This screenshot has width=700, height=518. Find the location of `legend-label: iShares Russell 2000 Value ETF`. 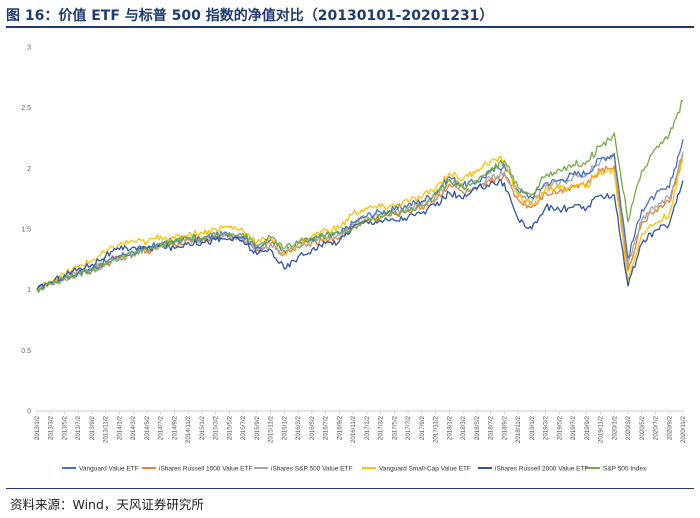

legend-label: iShares Russell 2000 Value ETF is located at coordinates (541, 468).